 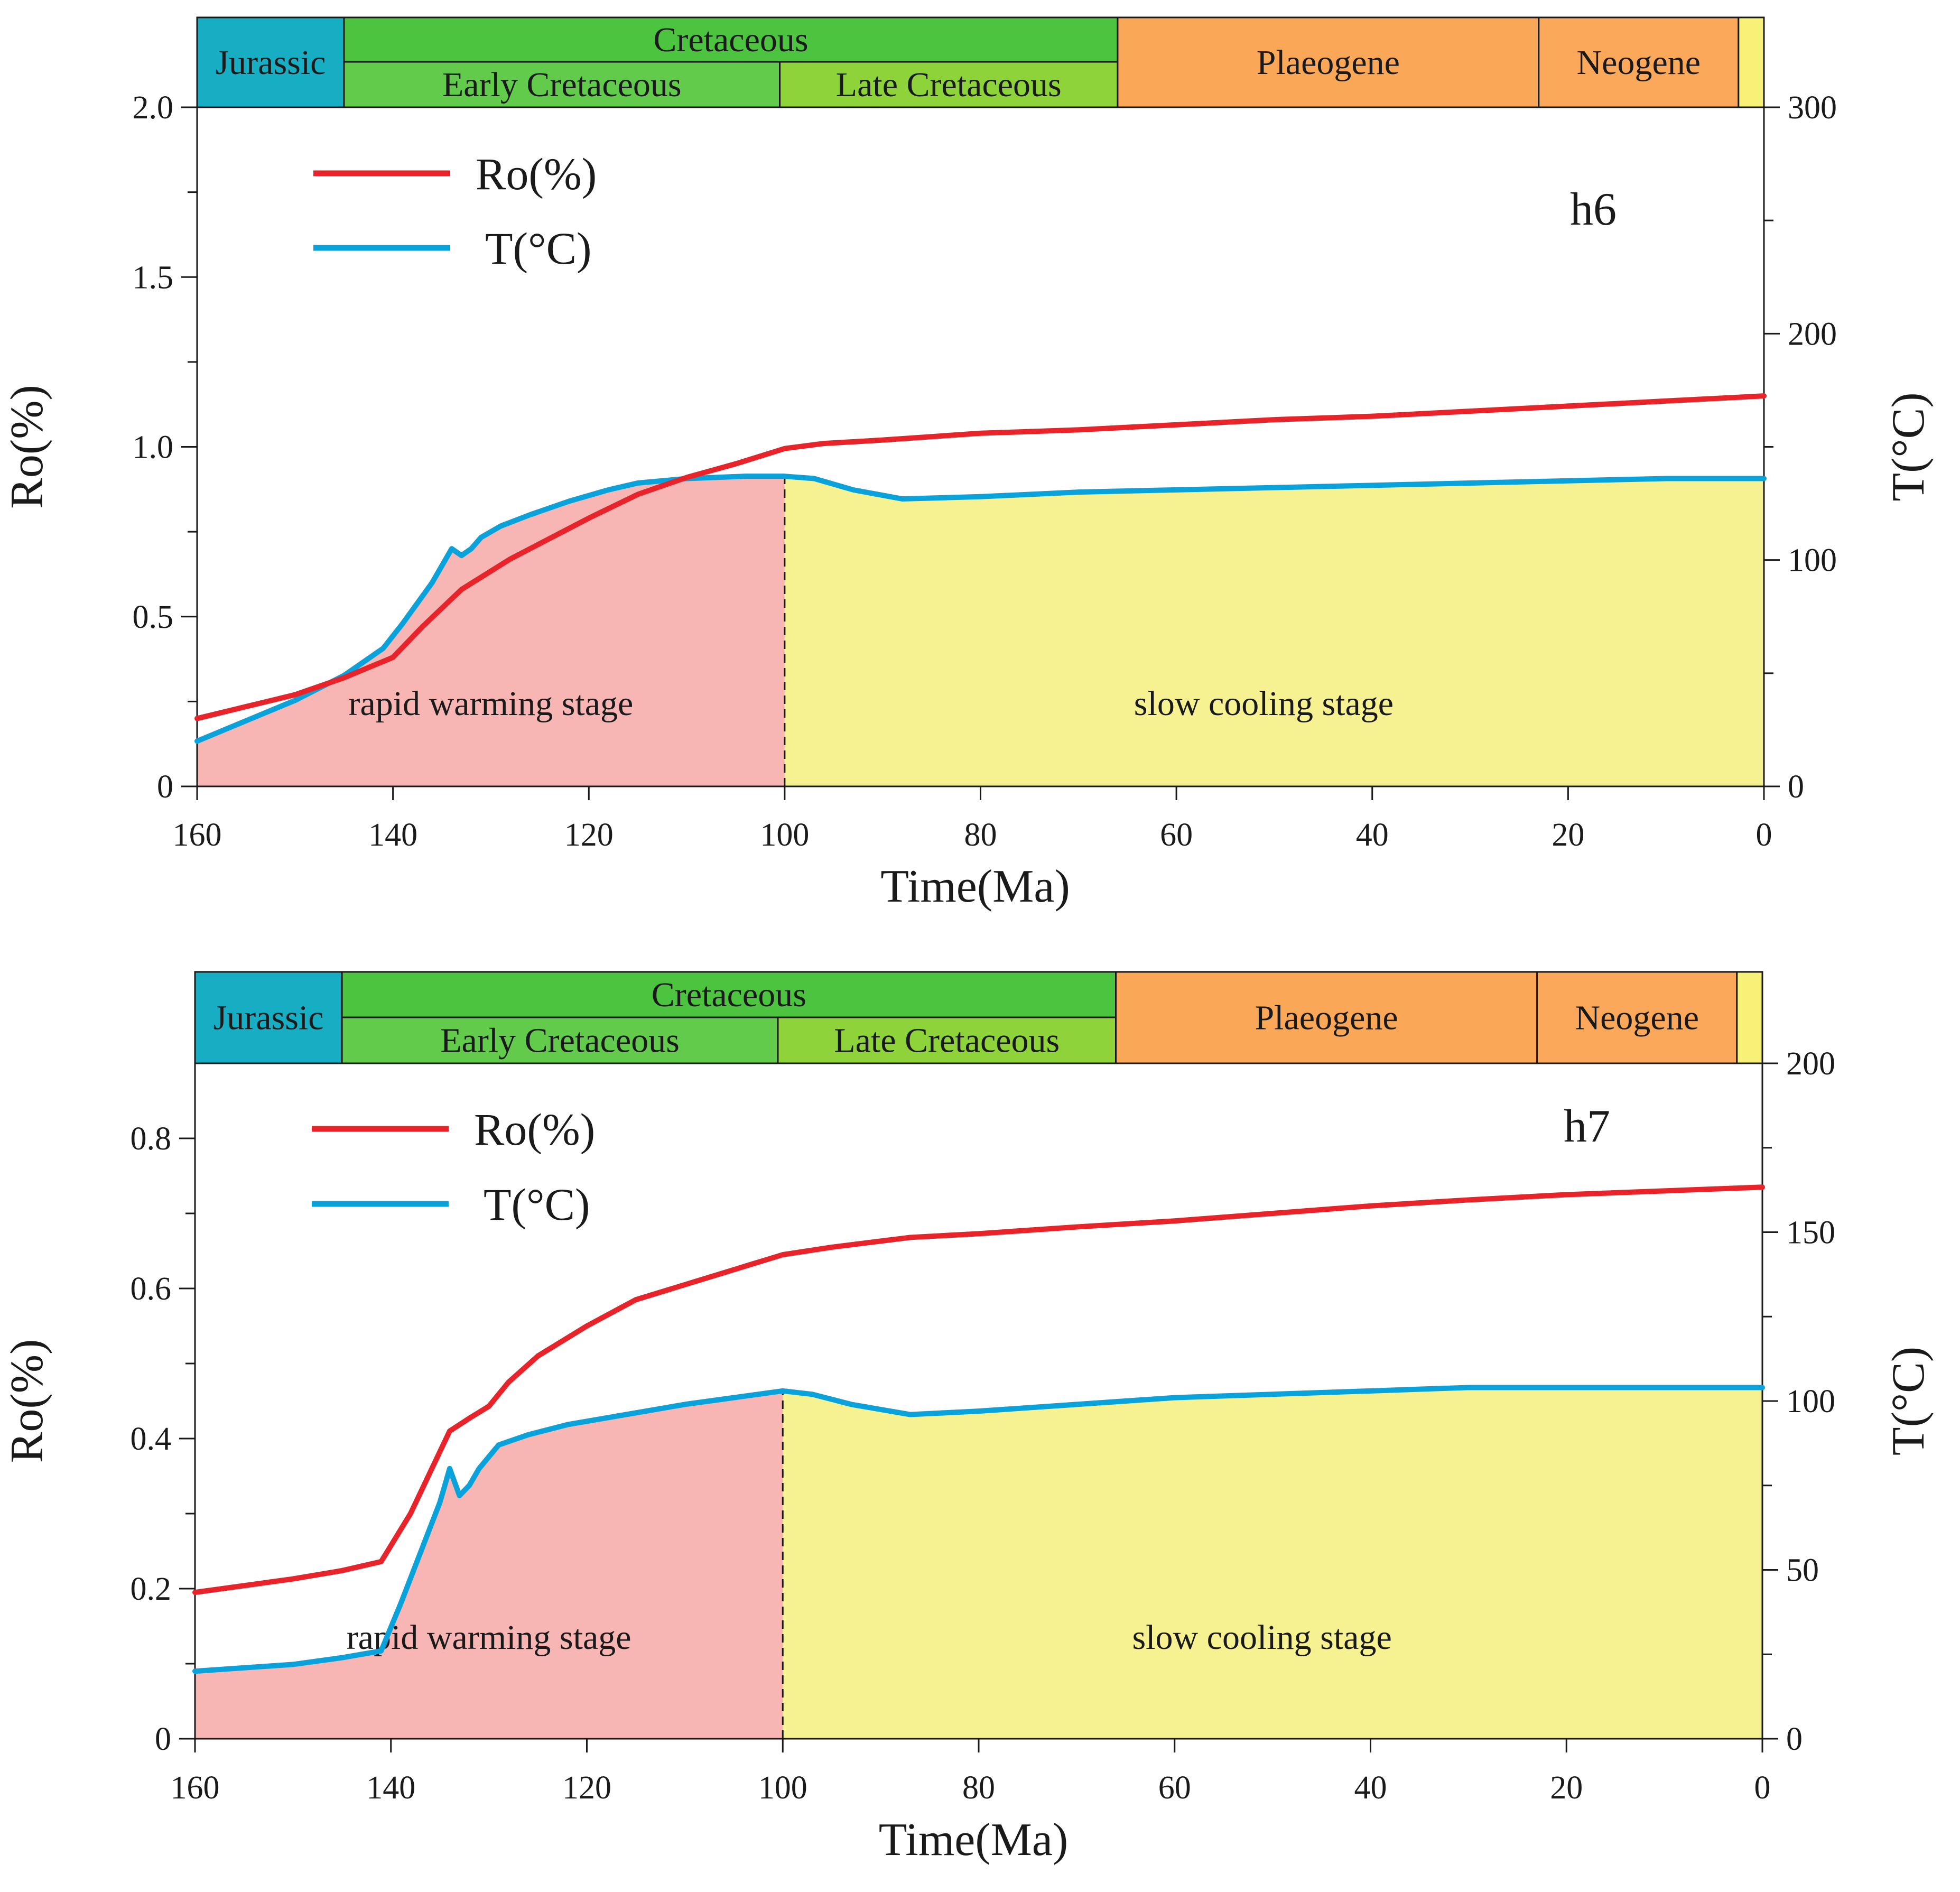 What do you see at coordinates (151, 1589) in the screenshot?
I see `y-tick-label: 0.2` at bounding box center [151, 1589].